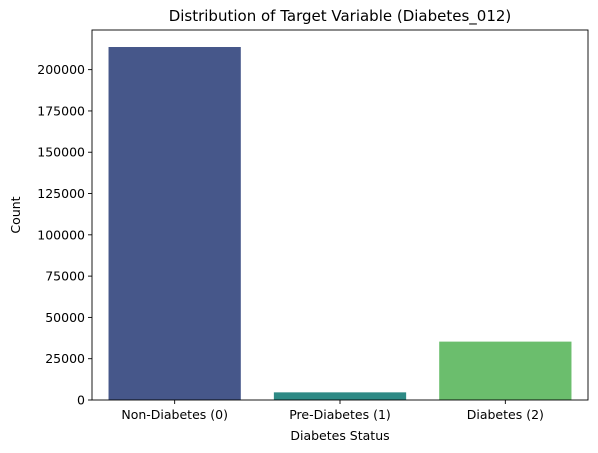 Image resolution: width=598 pixels, height=453 pixels. I want to click on y-tick-label-6: 150000, so click(61, 152).